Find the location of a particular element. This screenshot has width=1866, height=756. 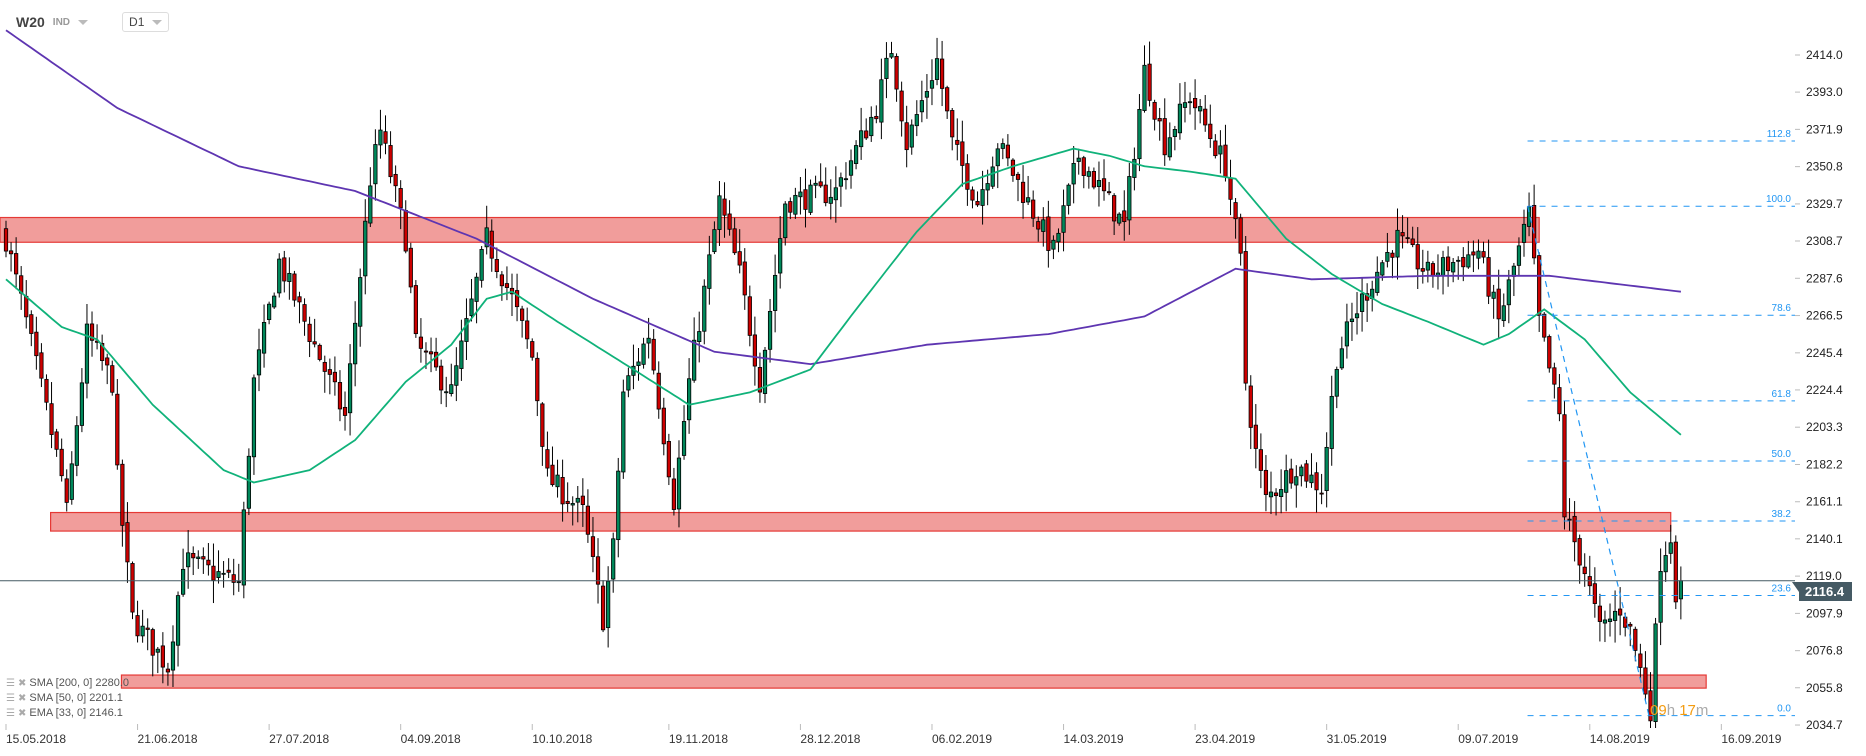

y-tick-label: 2350.8 is located at coordinates (1824, 167).